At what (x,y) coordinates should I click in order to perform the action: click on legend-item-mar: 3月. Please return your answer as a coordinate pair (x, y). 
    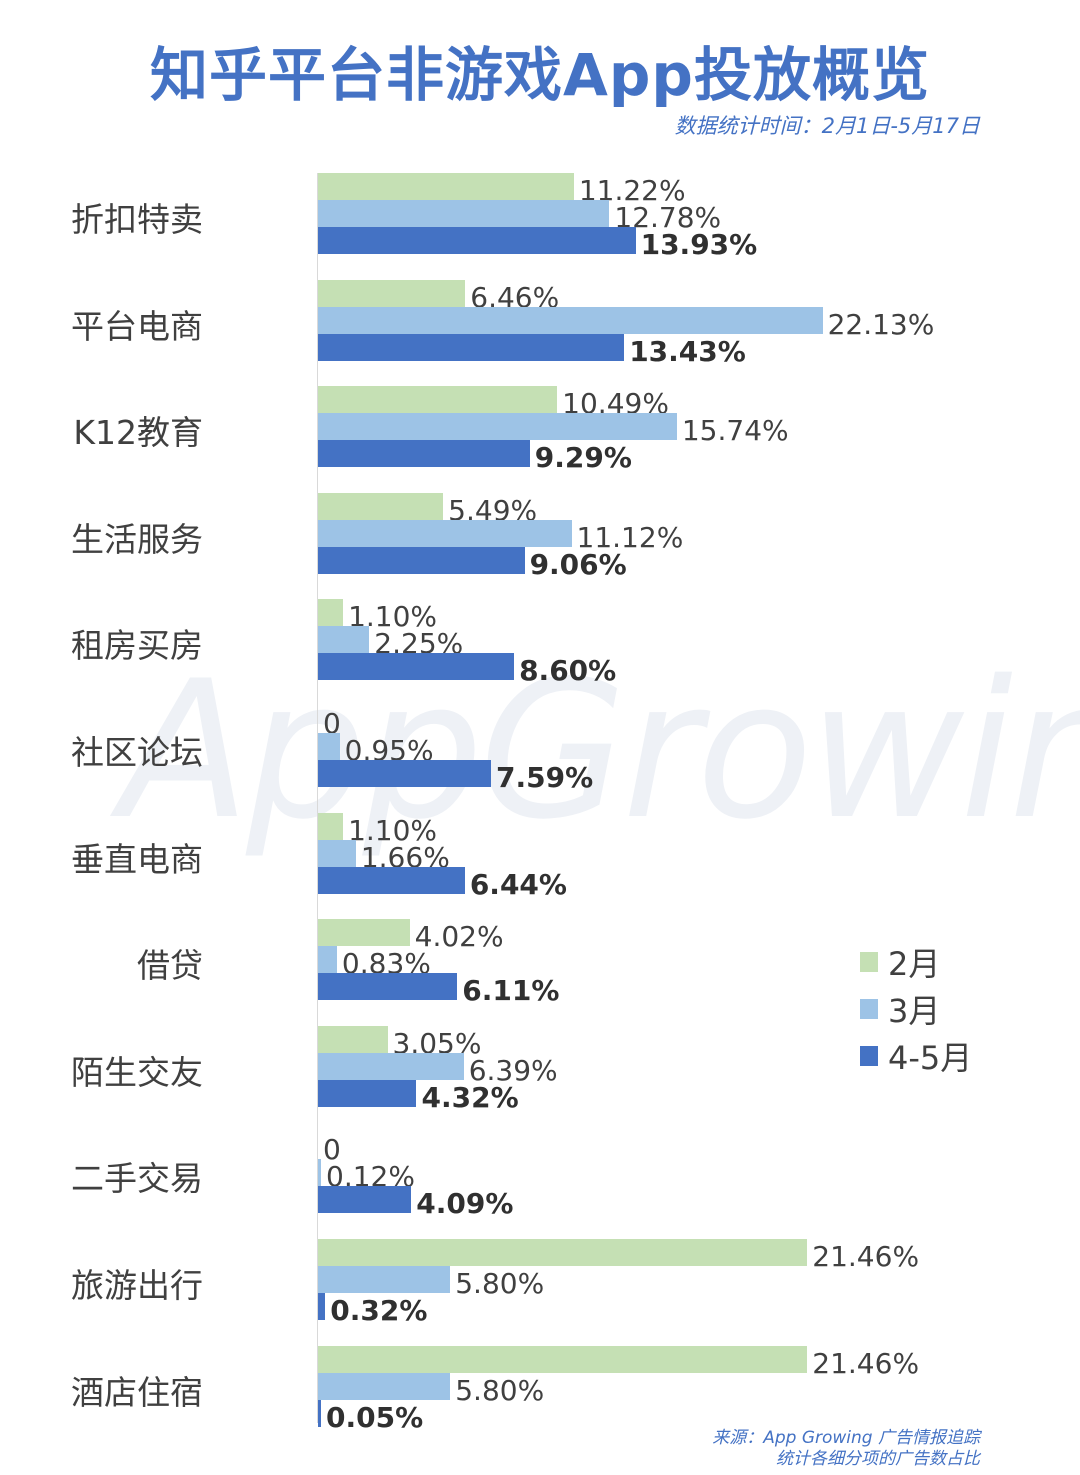
    Looking at the image, I should click on (916, 1008).